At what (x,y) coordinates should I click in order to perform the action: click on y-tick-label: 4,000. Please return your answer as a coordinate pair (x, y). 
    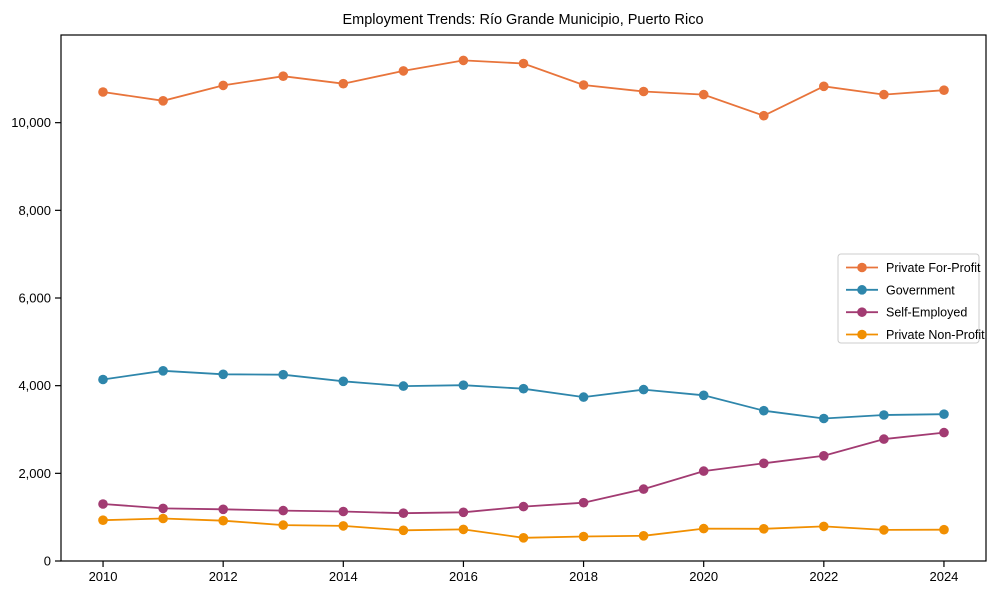
    Looking at the image, I should click on (34, 385).